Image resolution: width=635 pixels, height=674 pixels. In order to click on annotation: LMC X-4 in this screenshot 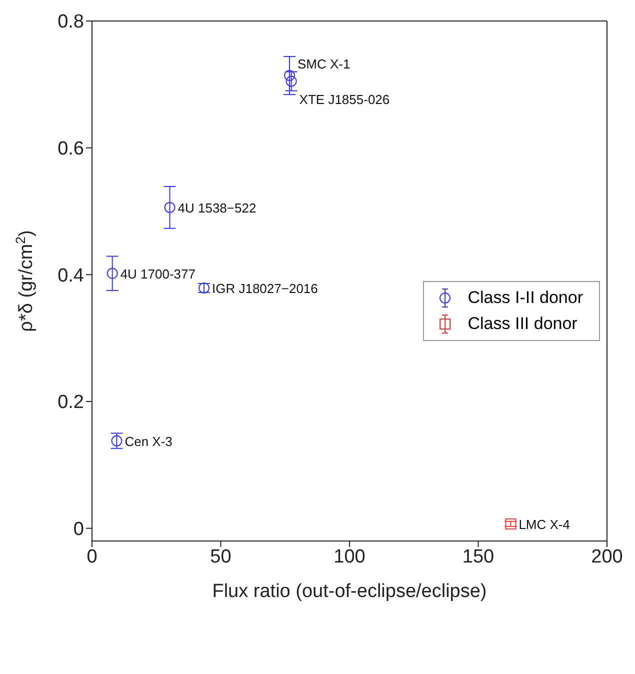, I will do `click(544, 524)`.